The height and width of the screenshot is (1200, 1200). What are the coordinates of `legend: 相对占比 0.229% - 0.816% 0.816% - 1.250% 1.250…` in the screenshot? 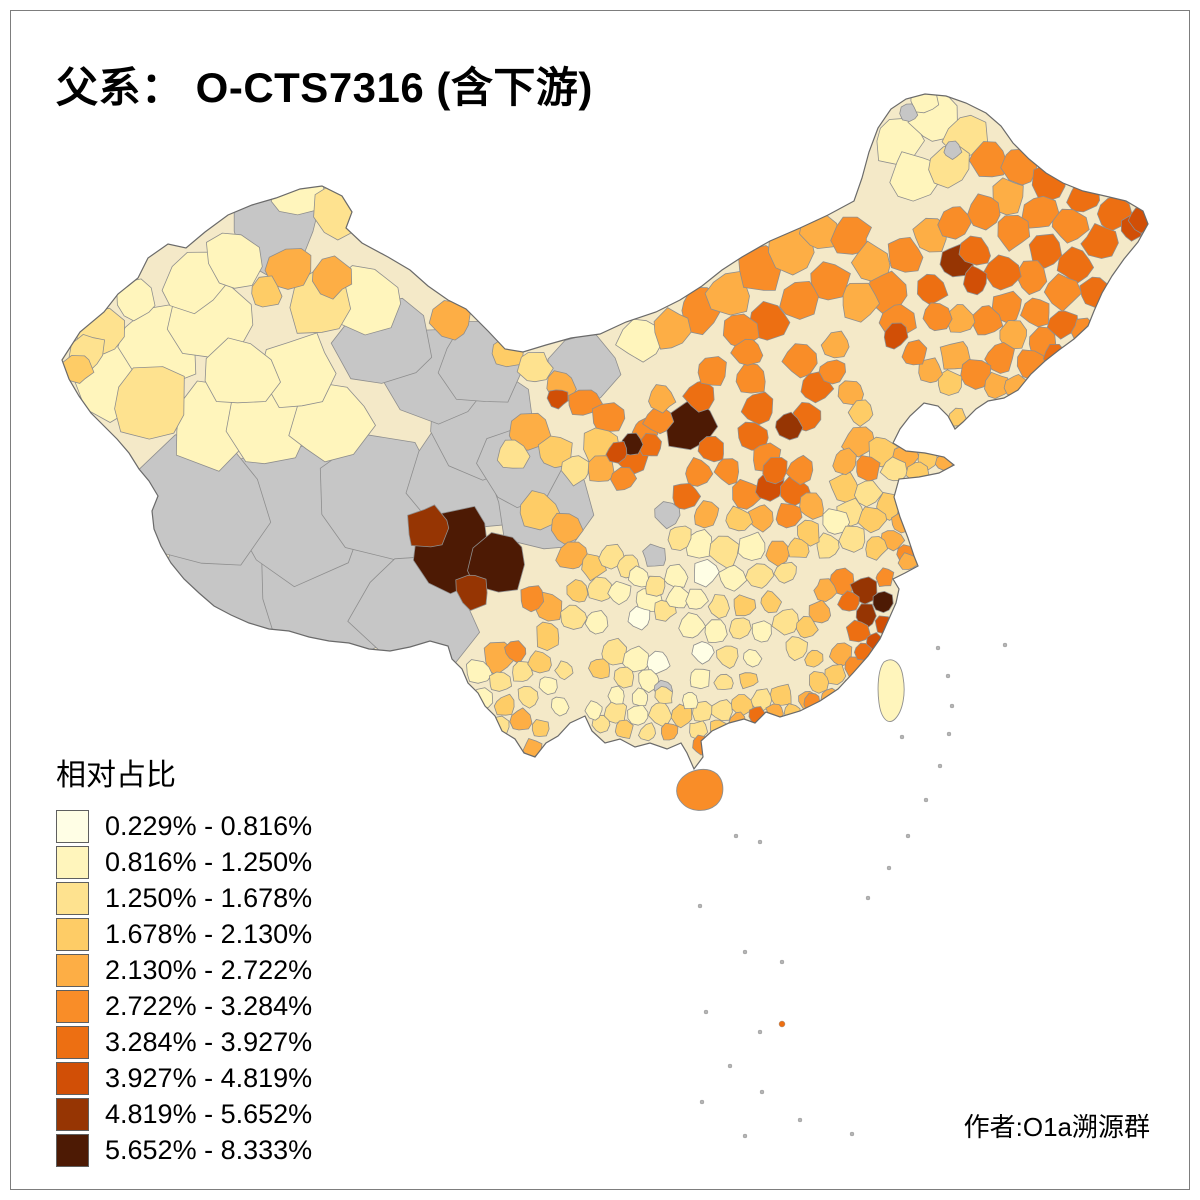 It's located at (184, 960).